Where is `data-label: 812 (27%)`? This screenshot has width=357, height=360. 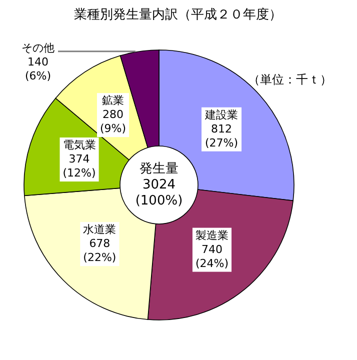 data-label: 812 (27%) is located at coordinates (221, 136).